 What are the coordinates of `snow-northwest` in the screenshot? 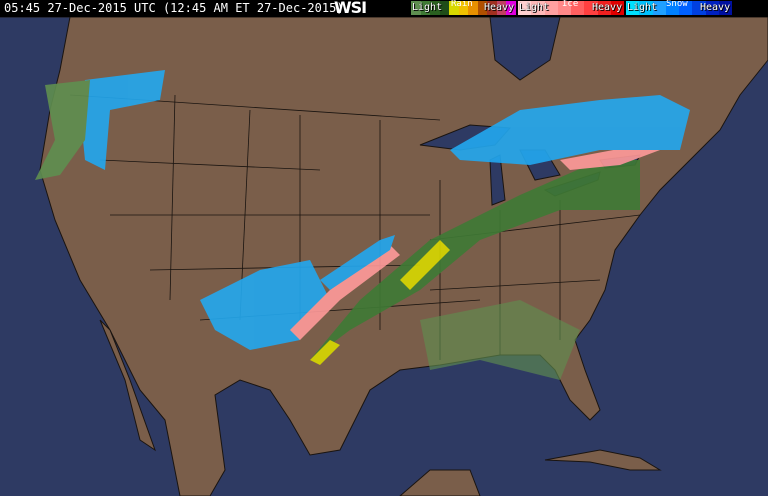 It's located at (122, 120).